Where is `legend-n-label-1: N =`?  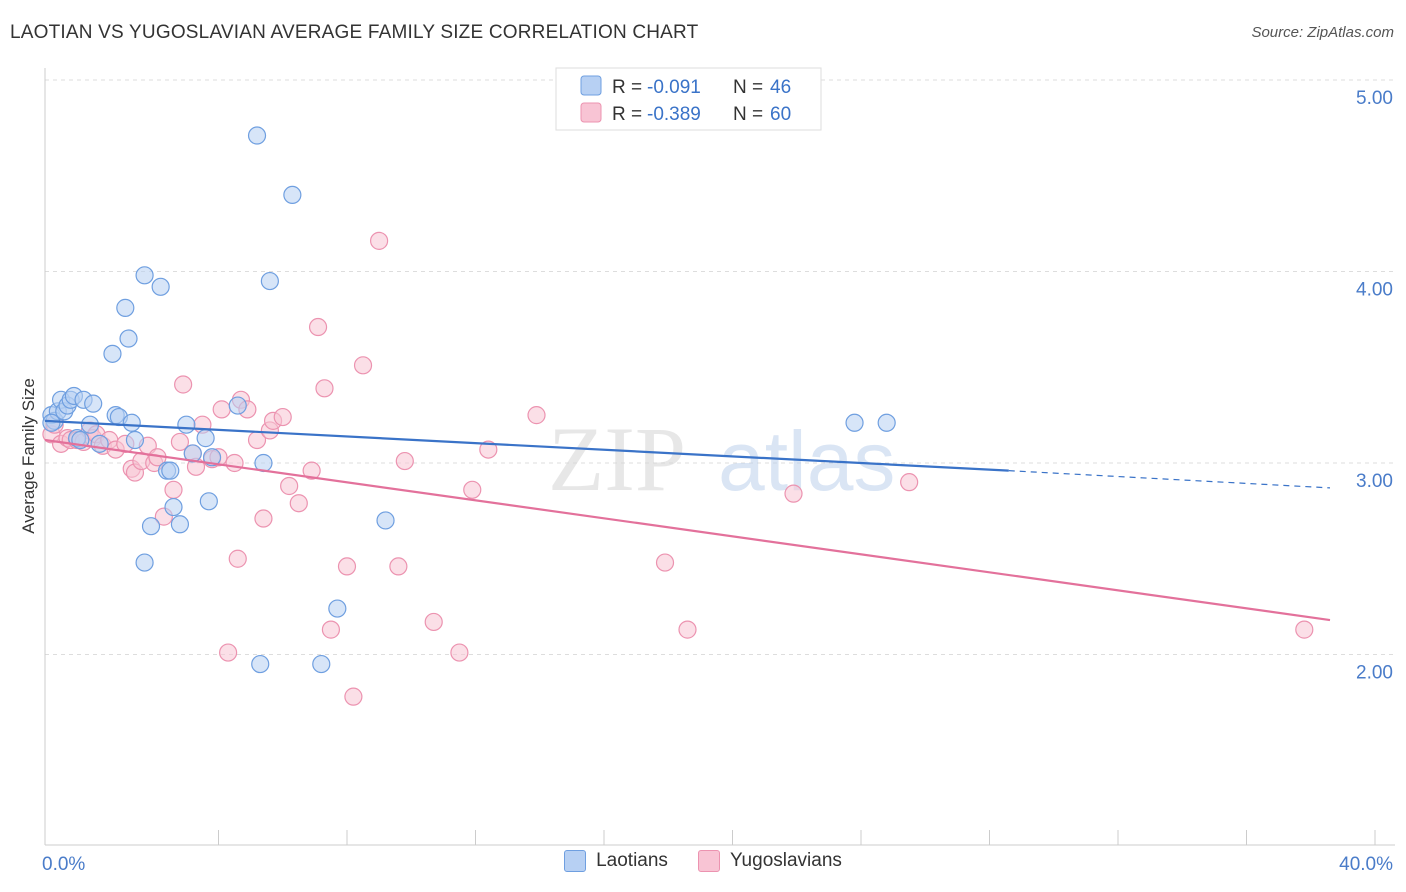 legend-n-label-1: N = is located at coordinates (748, 87).